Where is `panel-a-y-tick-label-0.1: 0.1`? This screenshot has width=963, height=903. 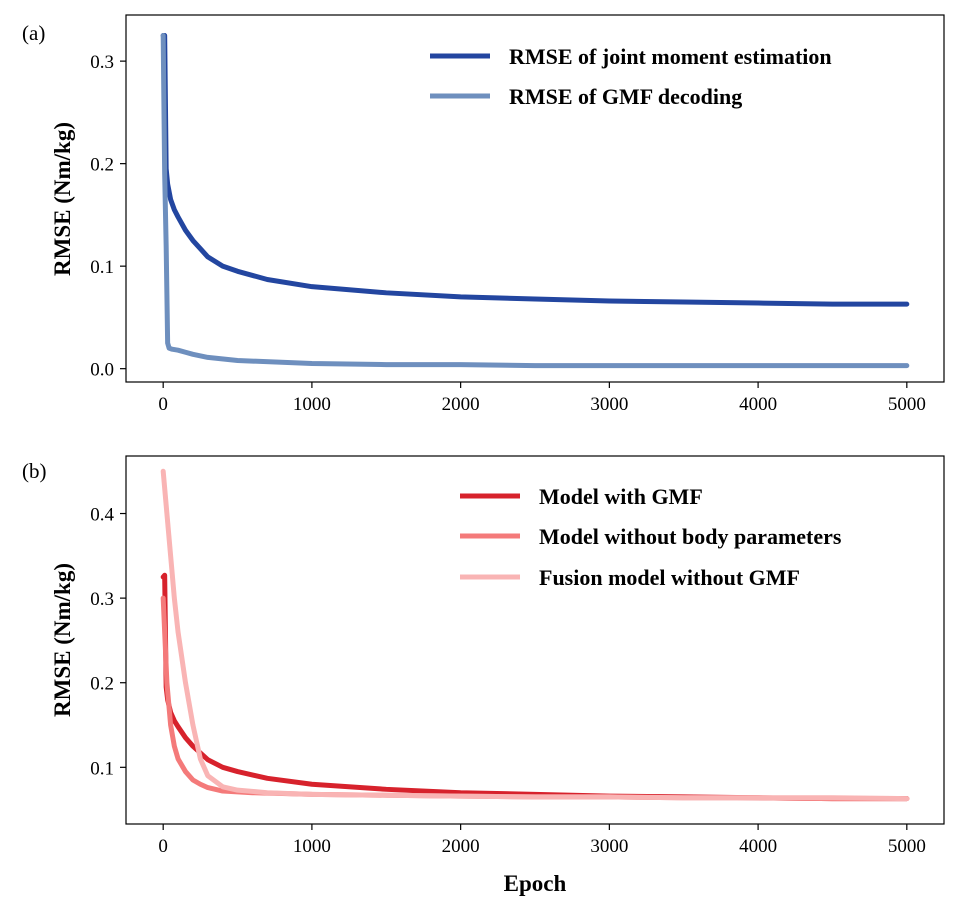 panel-a-y-tick-label-0.1: 0.1 is located at coordinates (102, 267).